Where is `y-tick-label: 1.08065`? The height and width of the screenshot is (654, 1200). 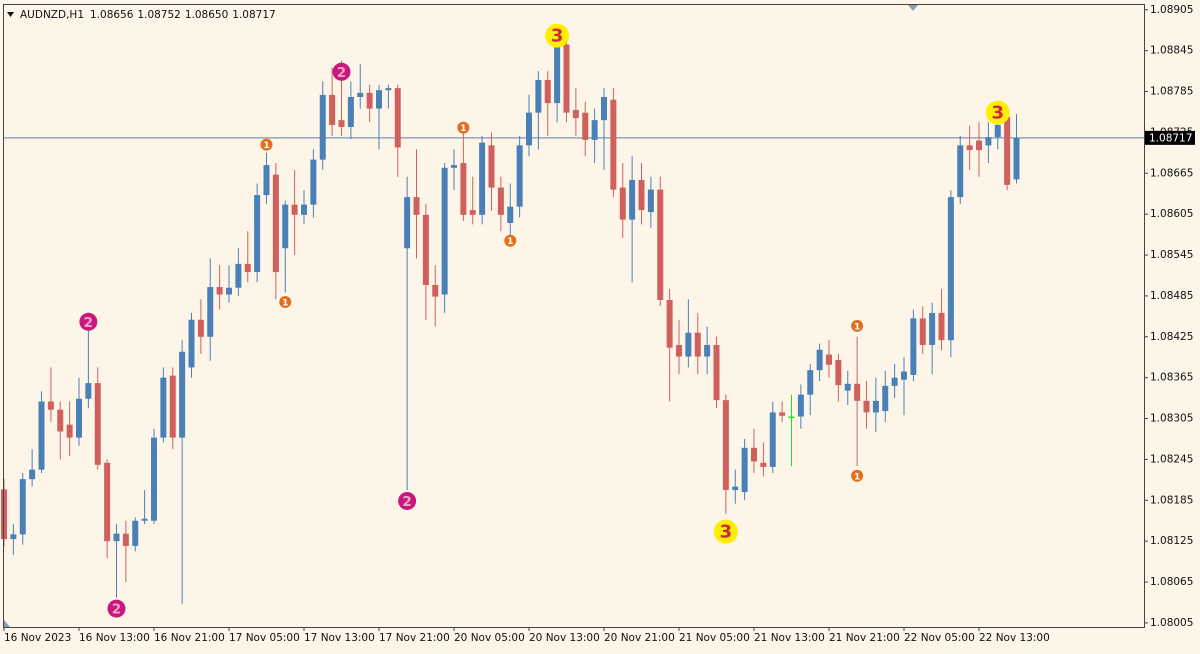
y-tick-label: 1.08065 is located at coordinates (1171, 582).